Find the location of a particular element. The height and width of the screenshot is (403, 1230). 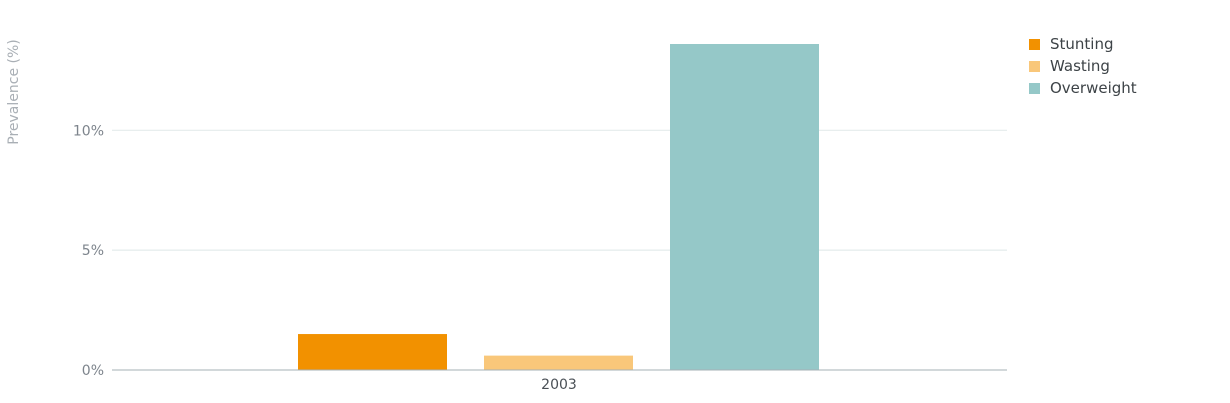

legend-item-wasting: Wasting is located at coordinates (1083, 66).